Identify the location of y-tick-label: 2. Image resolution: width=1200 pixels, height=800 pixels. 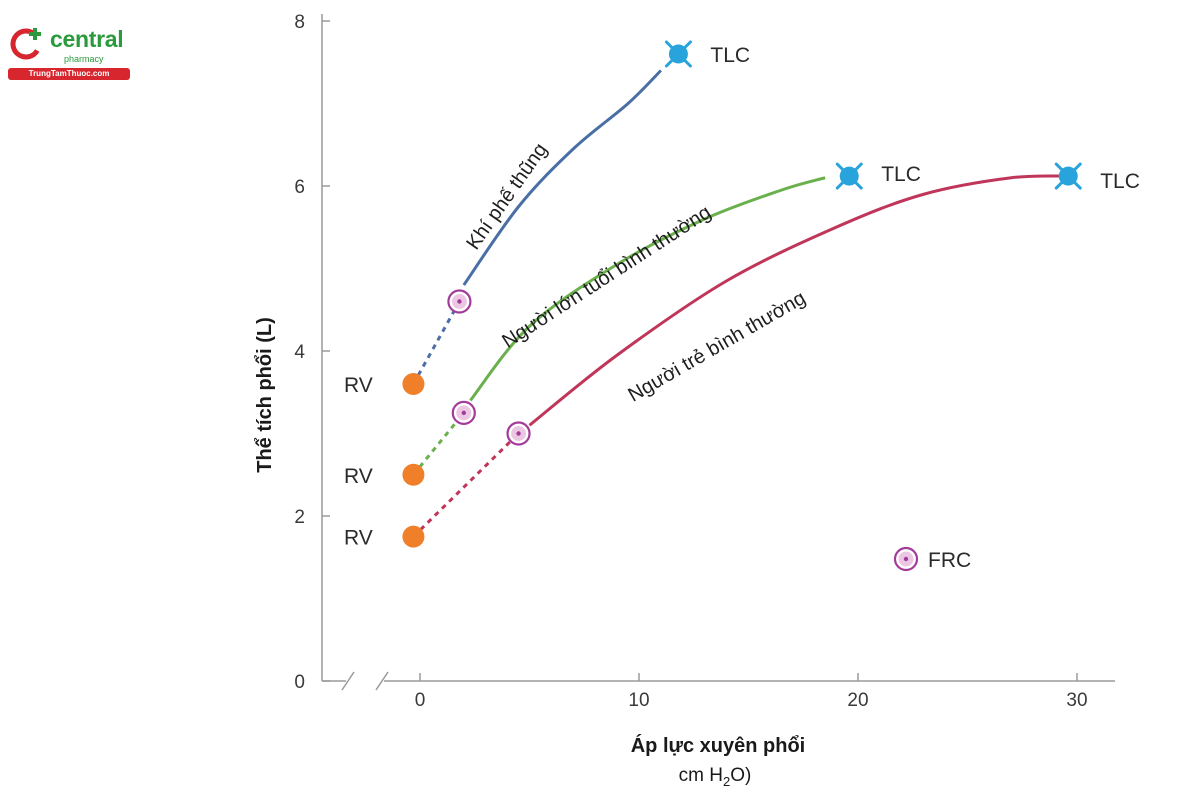
(299, 517).